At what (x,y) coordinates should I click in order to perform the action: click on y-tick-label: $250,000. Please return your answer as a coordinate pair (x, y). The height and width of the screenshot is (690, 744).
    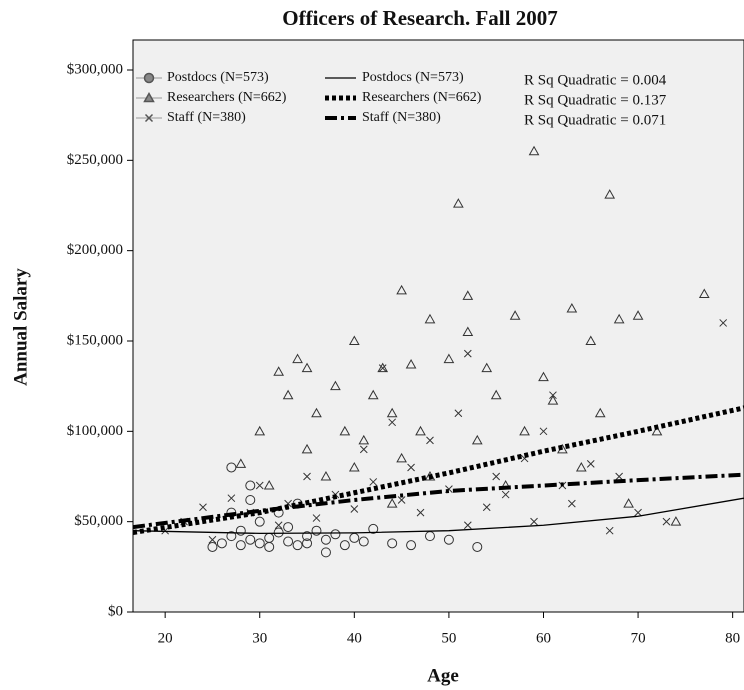
    Looking at the image, I should click on (95, 160).